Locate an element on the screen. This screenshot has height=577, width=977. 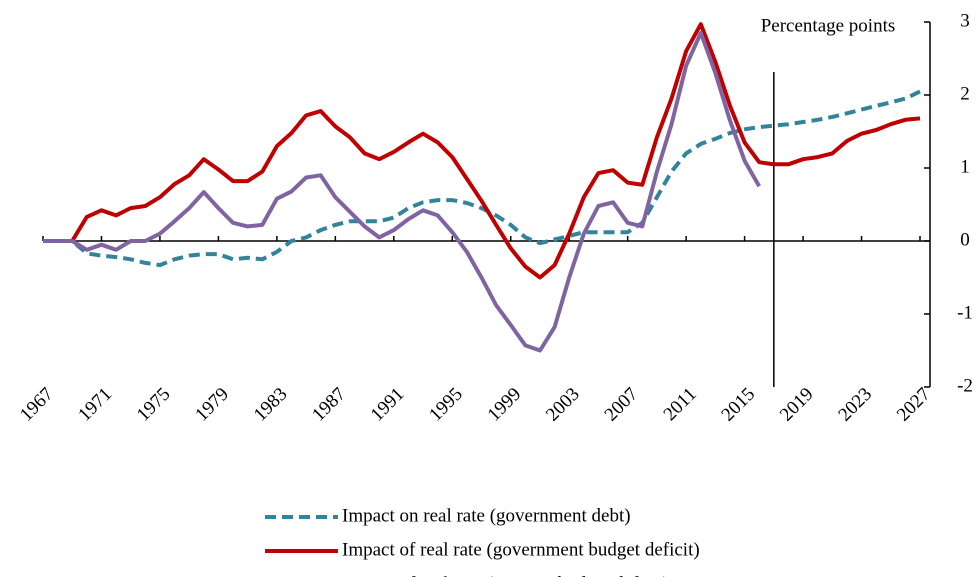
x-tick-label: 1979 is located at coordinates (212, 405).